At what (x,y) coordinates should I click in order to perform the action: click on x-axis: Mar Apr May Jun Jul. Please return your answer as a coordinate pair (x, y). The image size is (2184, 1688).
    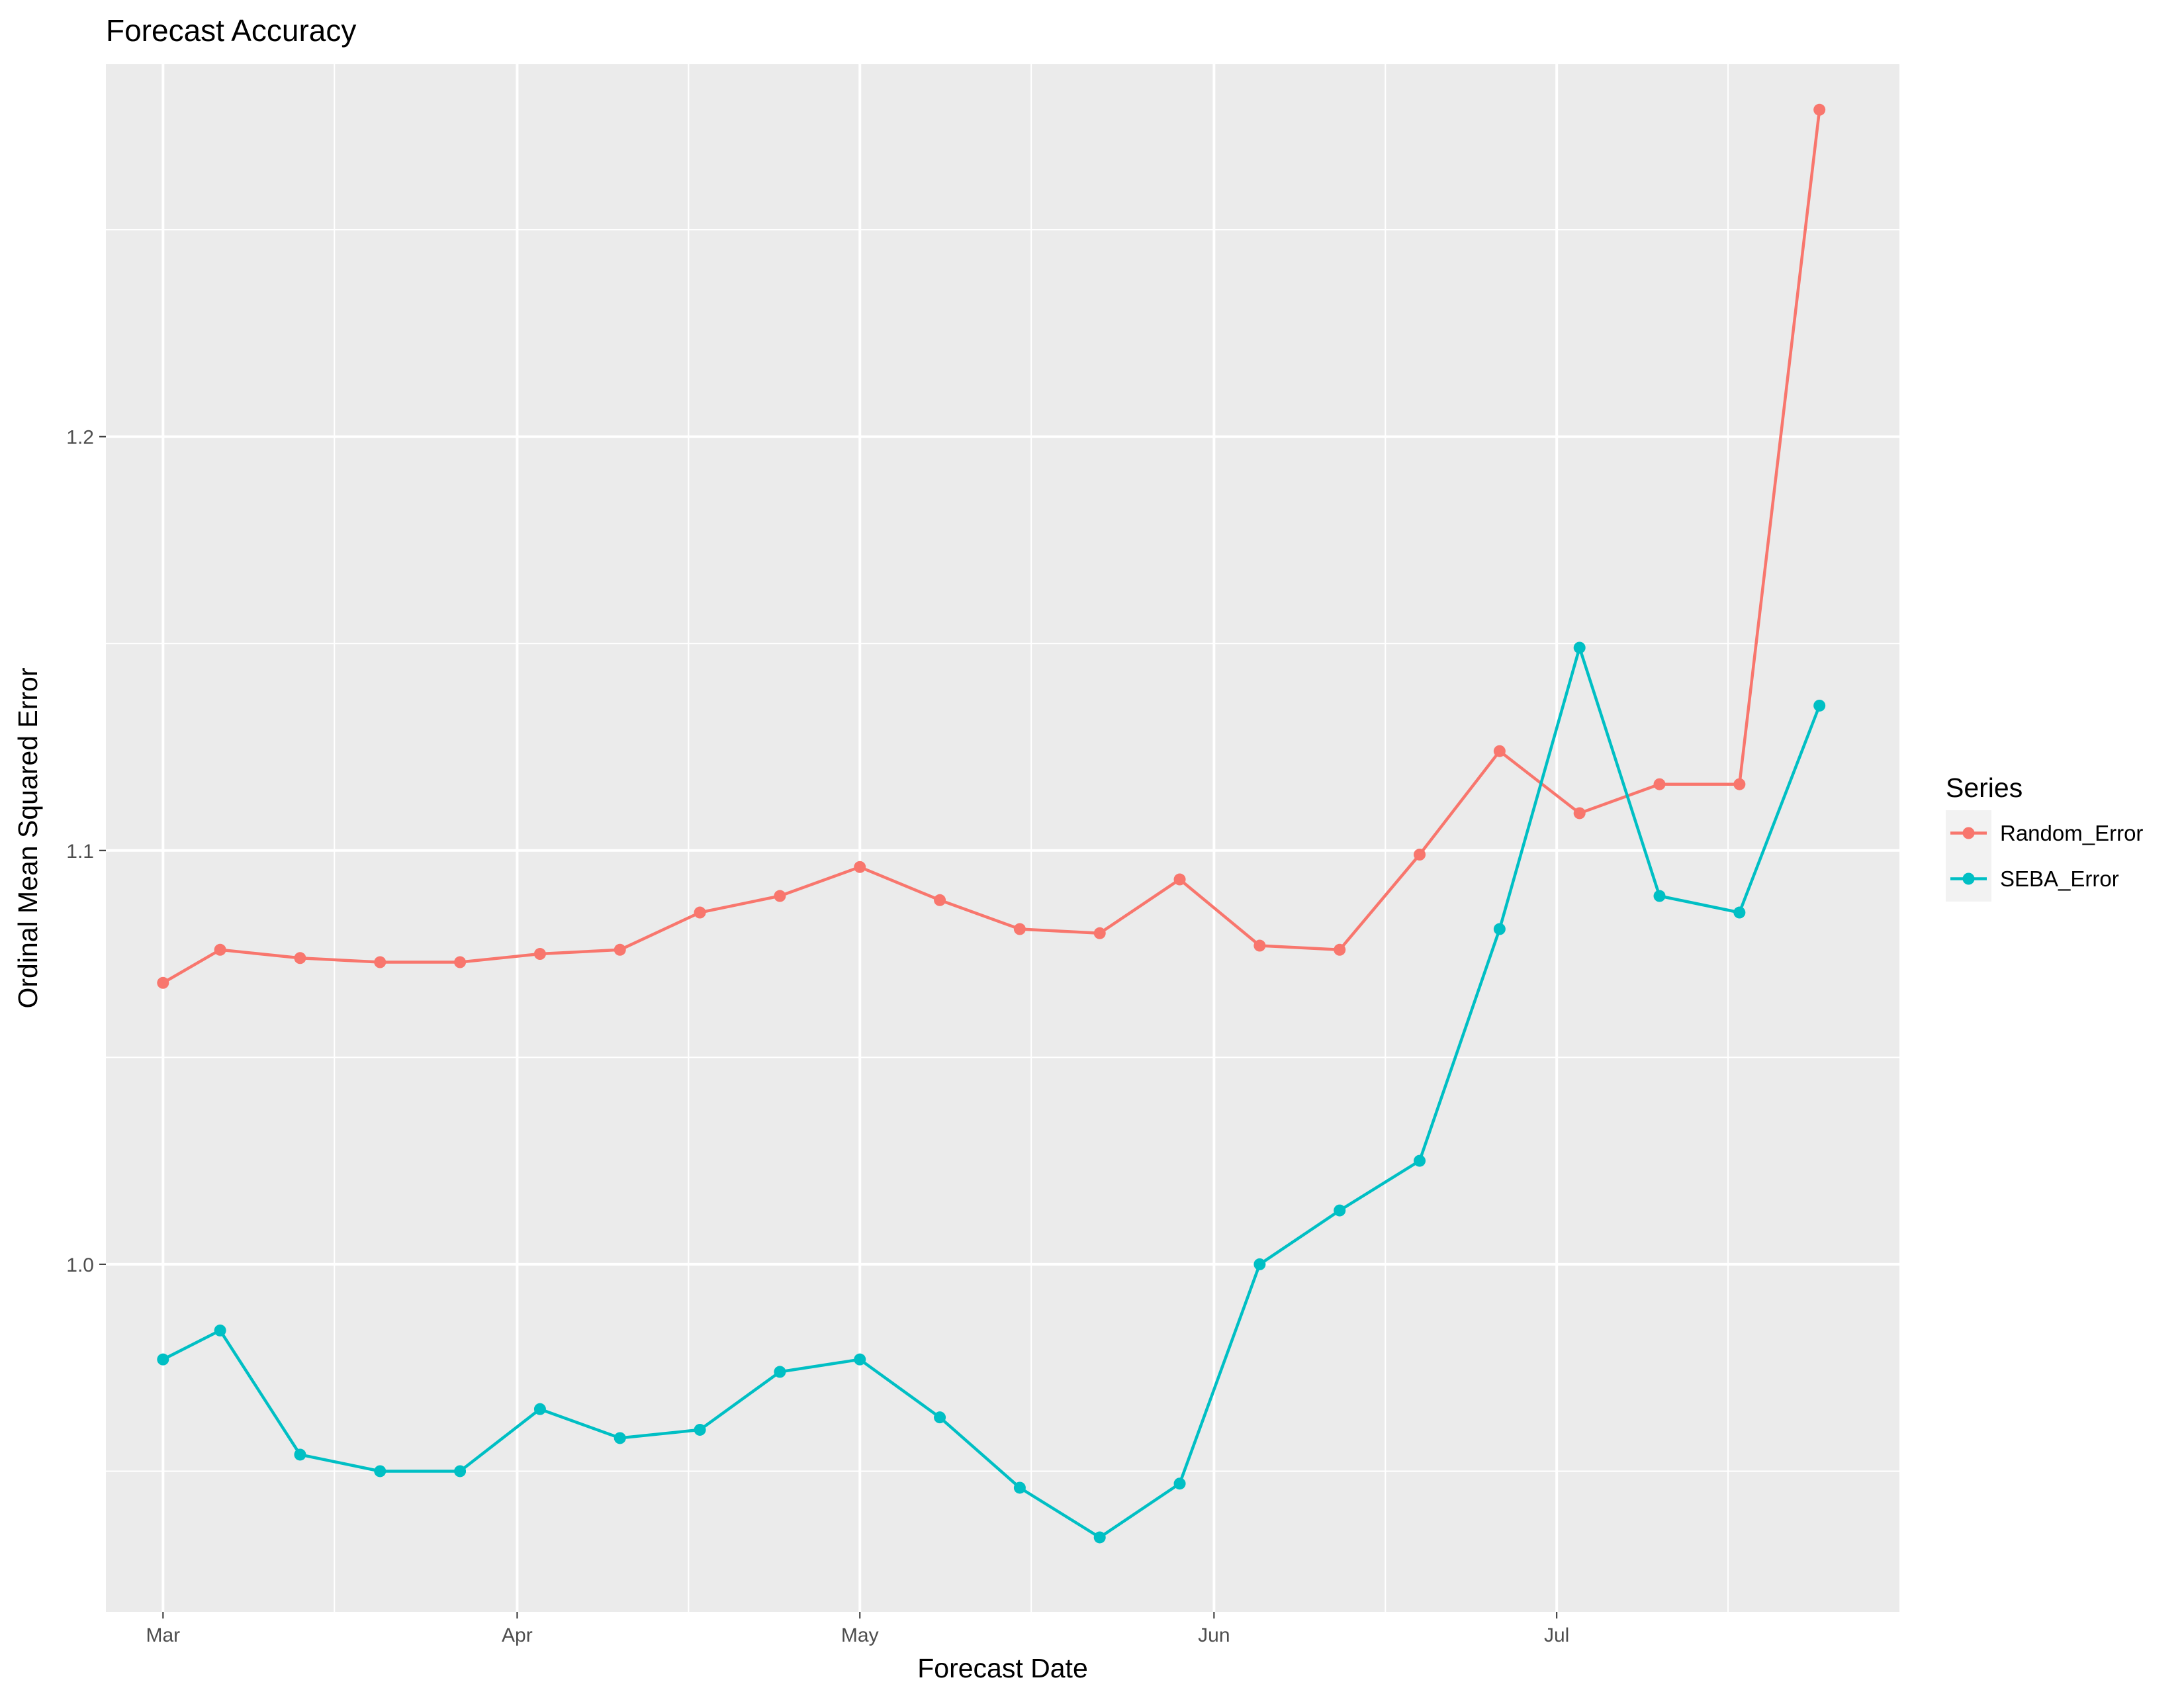
    Looking at the image, I should click on (857, 1629).